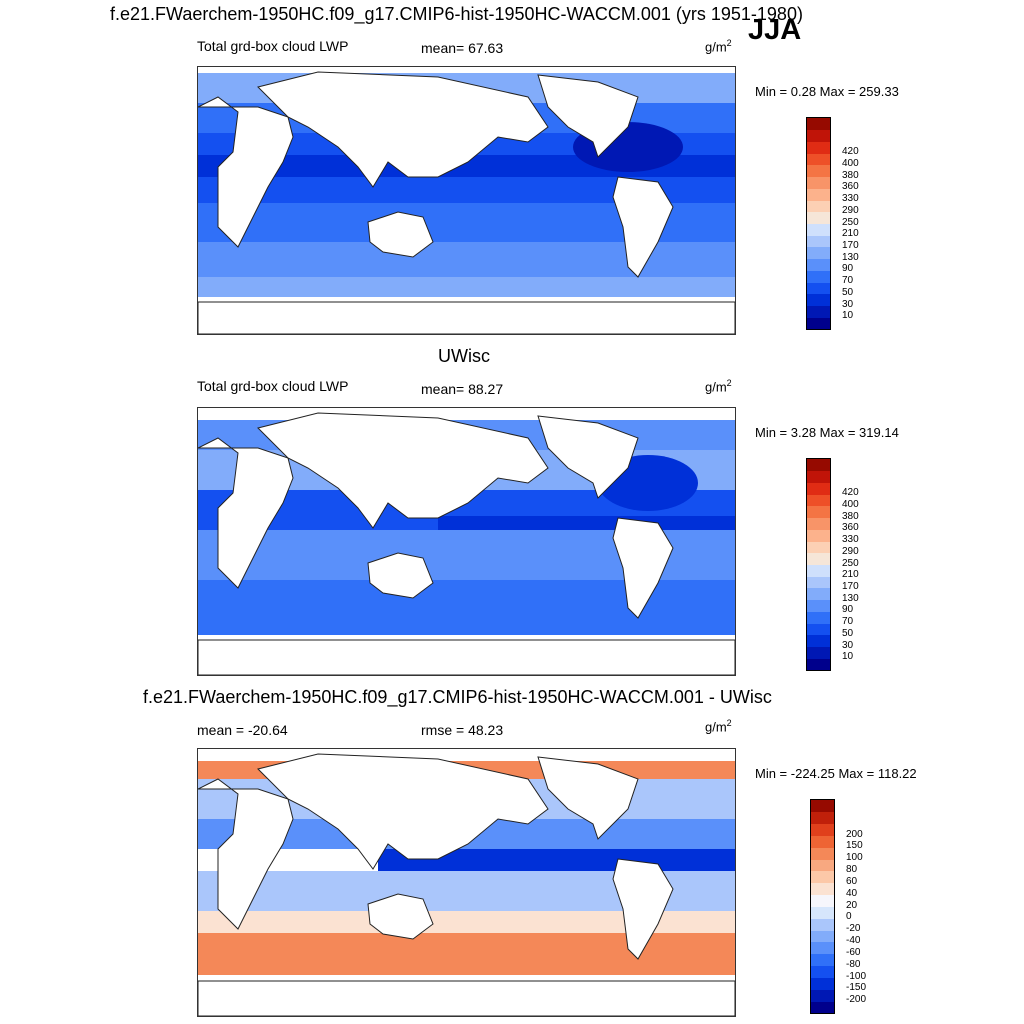 The height and width of the screenshot is (1024, 1024). I want to click on colorbar-tick-label: 150, so click(854, 846).